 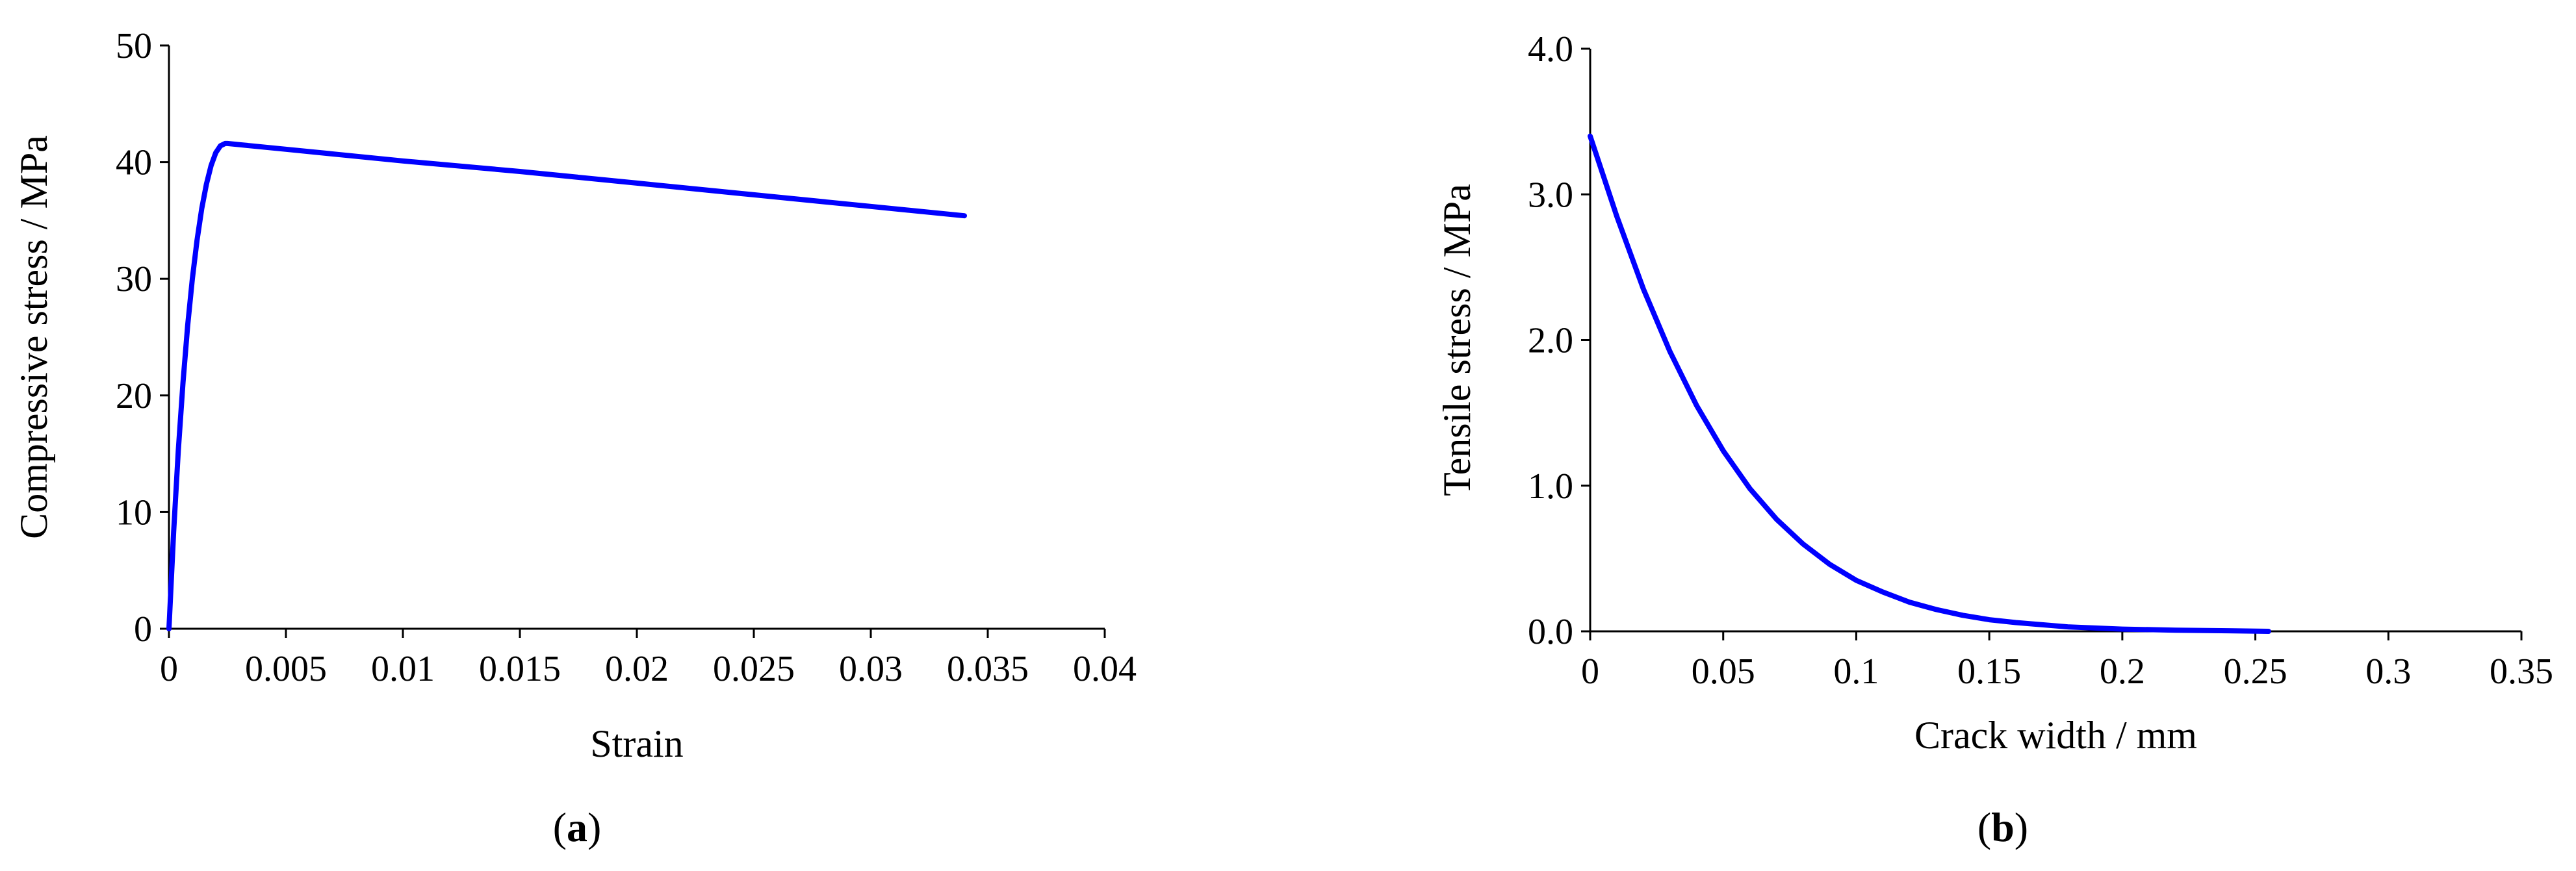 I want to click on chart-b-x-tick-label: 0.2, so click(x=2122, y=671).